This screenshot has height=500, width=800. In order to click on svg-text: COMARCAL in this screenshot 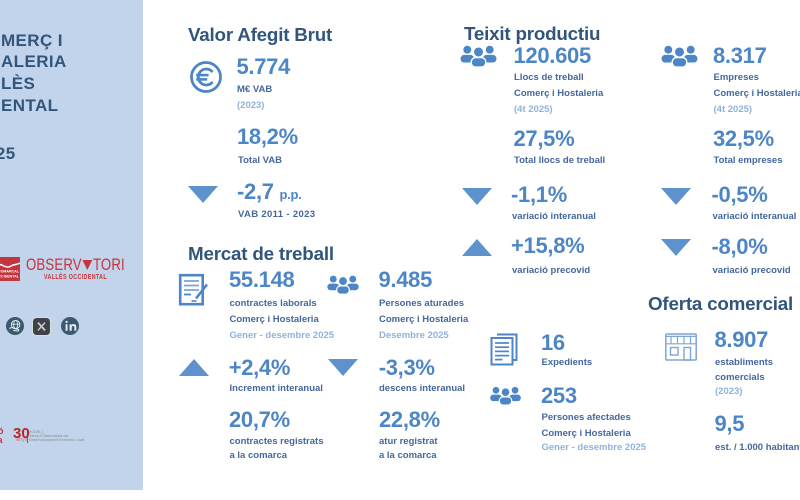, I will do `click(10, 272)`.